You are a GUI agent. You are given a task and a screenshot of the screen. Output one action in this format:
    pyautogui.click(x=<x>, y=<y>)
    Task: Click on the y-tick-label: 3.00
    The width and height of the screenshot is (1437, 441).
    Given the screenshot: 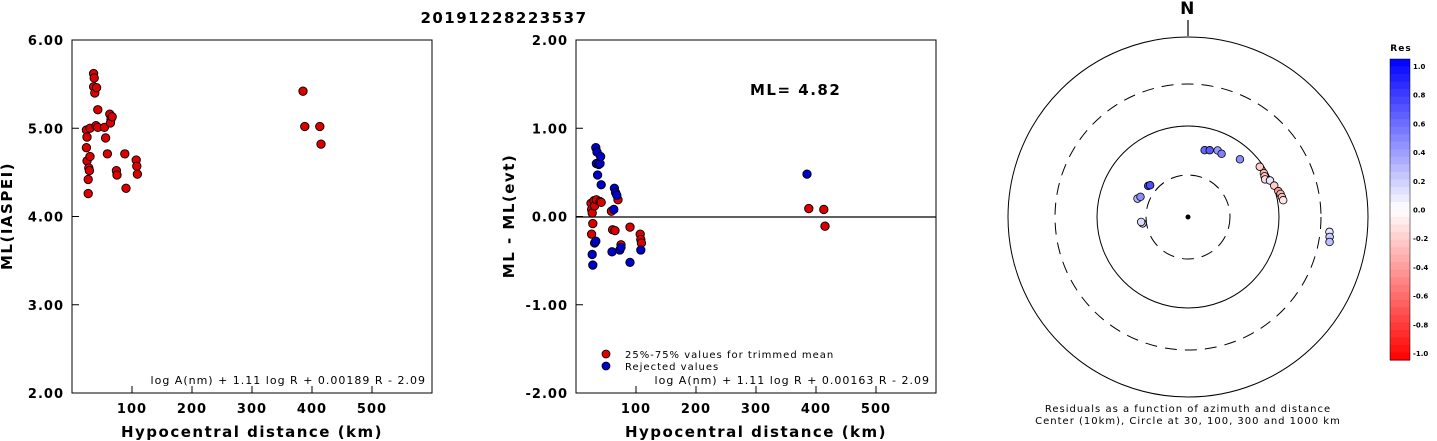 What is the action you would take?
    pyautogui.click(x=46, y=306)
    